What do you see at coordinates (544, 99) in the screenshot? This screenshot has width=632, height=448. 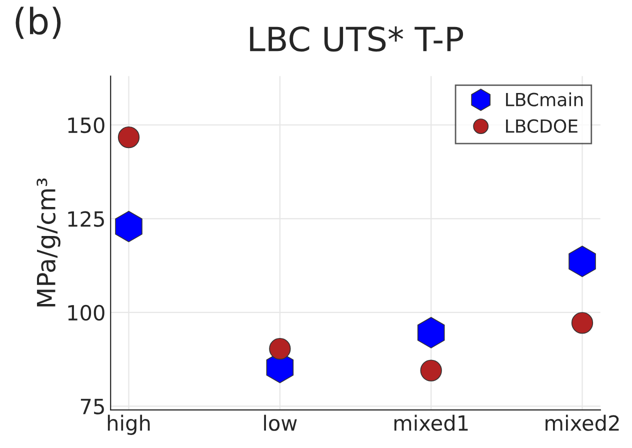 I see `legend-label: LBCmain` at bounding box center [544, 99].